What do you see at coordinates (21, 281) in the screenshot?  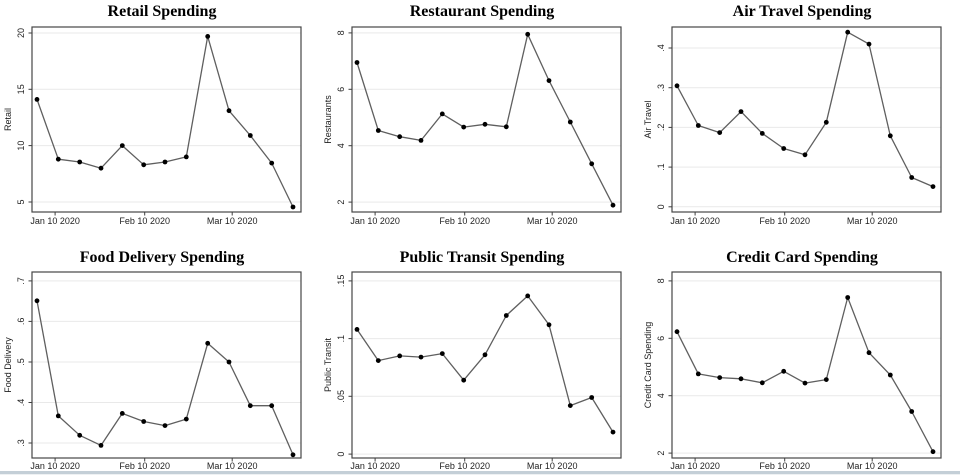 I see `y-tick-label: .7` at bounding box center [21, 281].